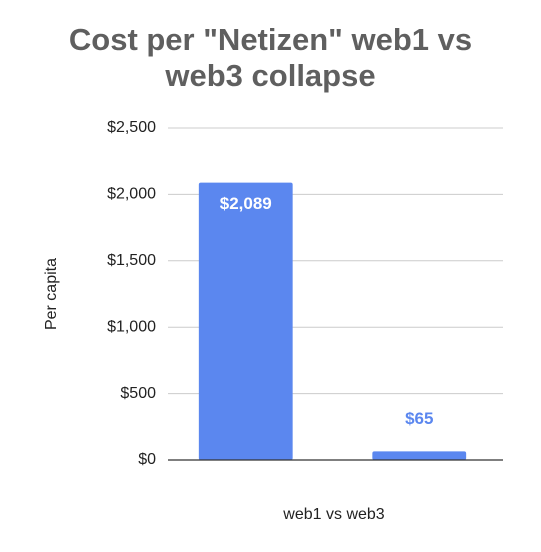  Describe the element at coordinates (147, 459) in the screenshot. I see `y-tick-label: $0` at that location.